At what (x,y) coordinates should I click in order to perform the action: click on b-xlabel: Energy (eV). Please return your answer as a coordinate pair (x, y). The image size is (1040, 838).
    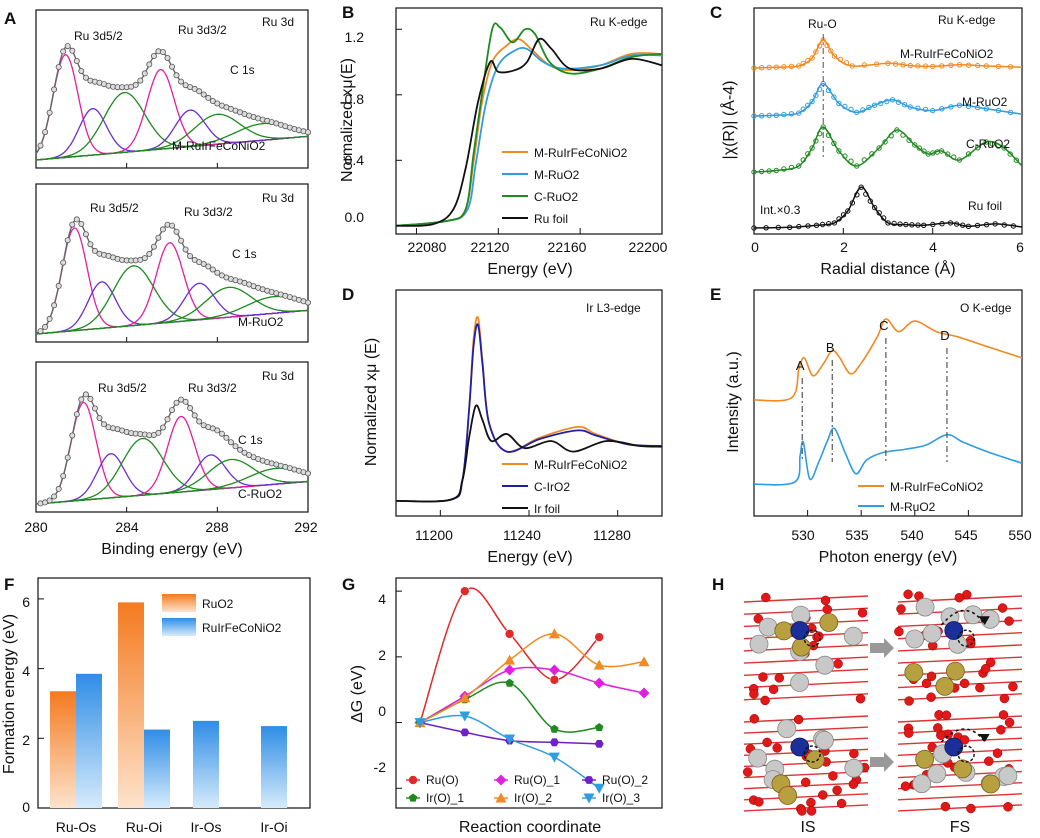
    Looking at the image, I should click on (529, 269).